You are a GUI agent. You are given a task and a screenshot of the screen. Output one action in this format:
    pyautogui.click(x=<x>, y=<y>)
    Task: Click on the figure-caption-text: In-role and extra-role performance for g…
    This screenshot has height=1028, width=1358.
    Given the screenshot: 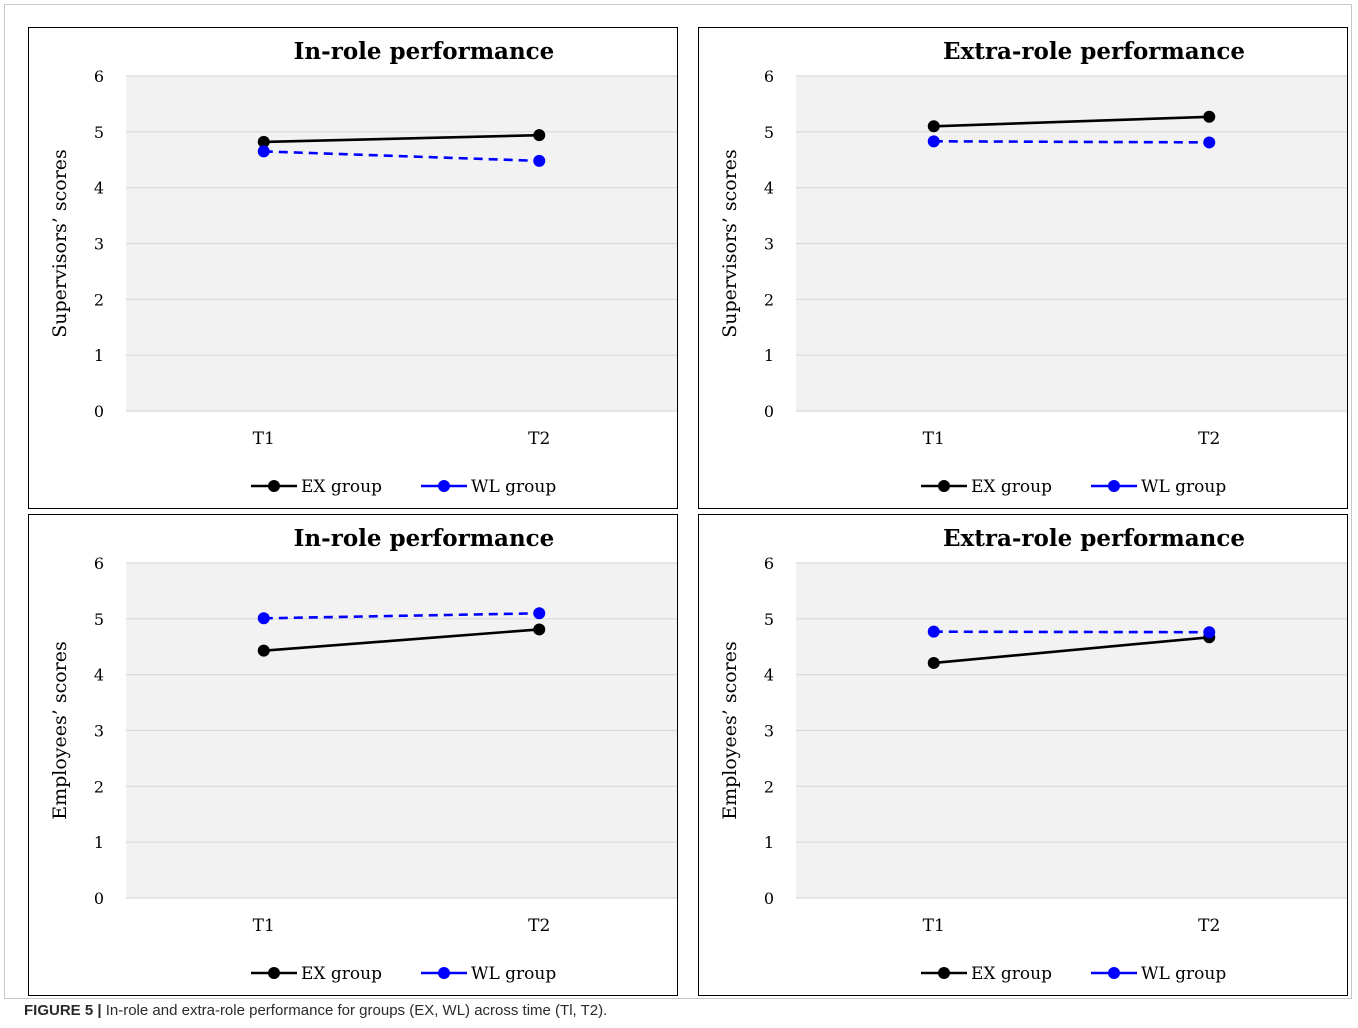 What is the action you would take?
    pyautogui.click(x=356, y=1010)
    